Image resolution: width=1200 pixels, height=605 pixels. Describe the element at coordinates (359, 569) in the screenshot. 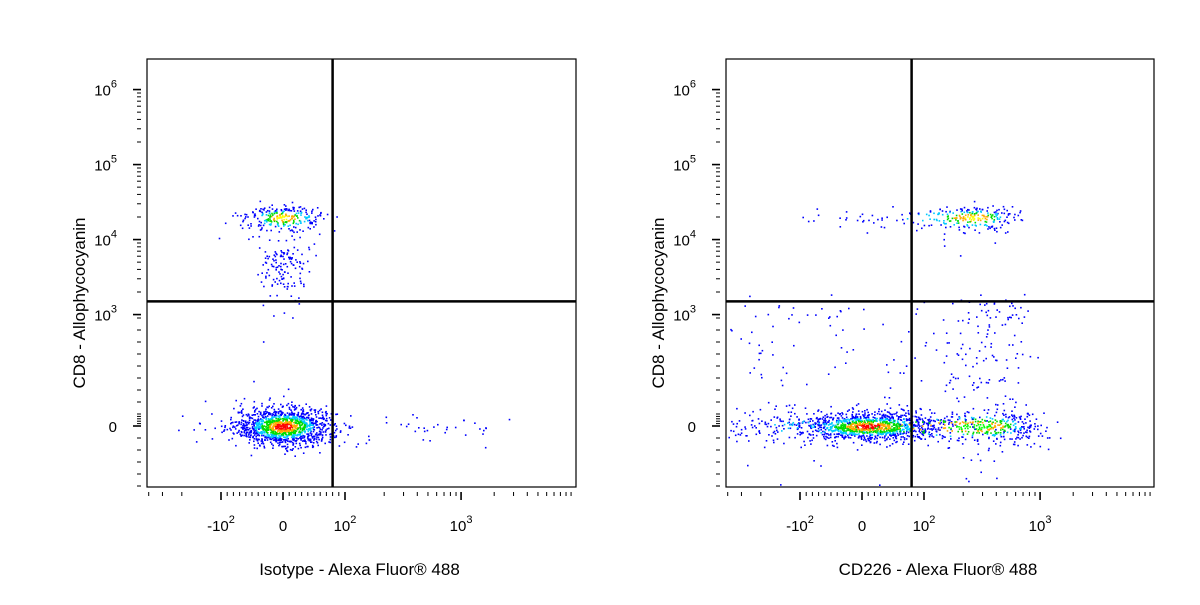

I see `x-axis-title: Isotype - Alexa Fluor® 488` at that location.